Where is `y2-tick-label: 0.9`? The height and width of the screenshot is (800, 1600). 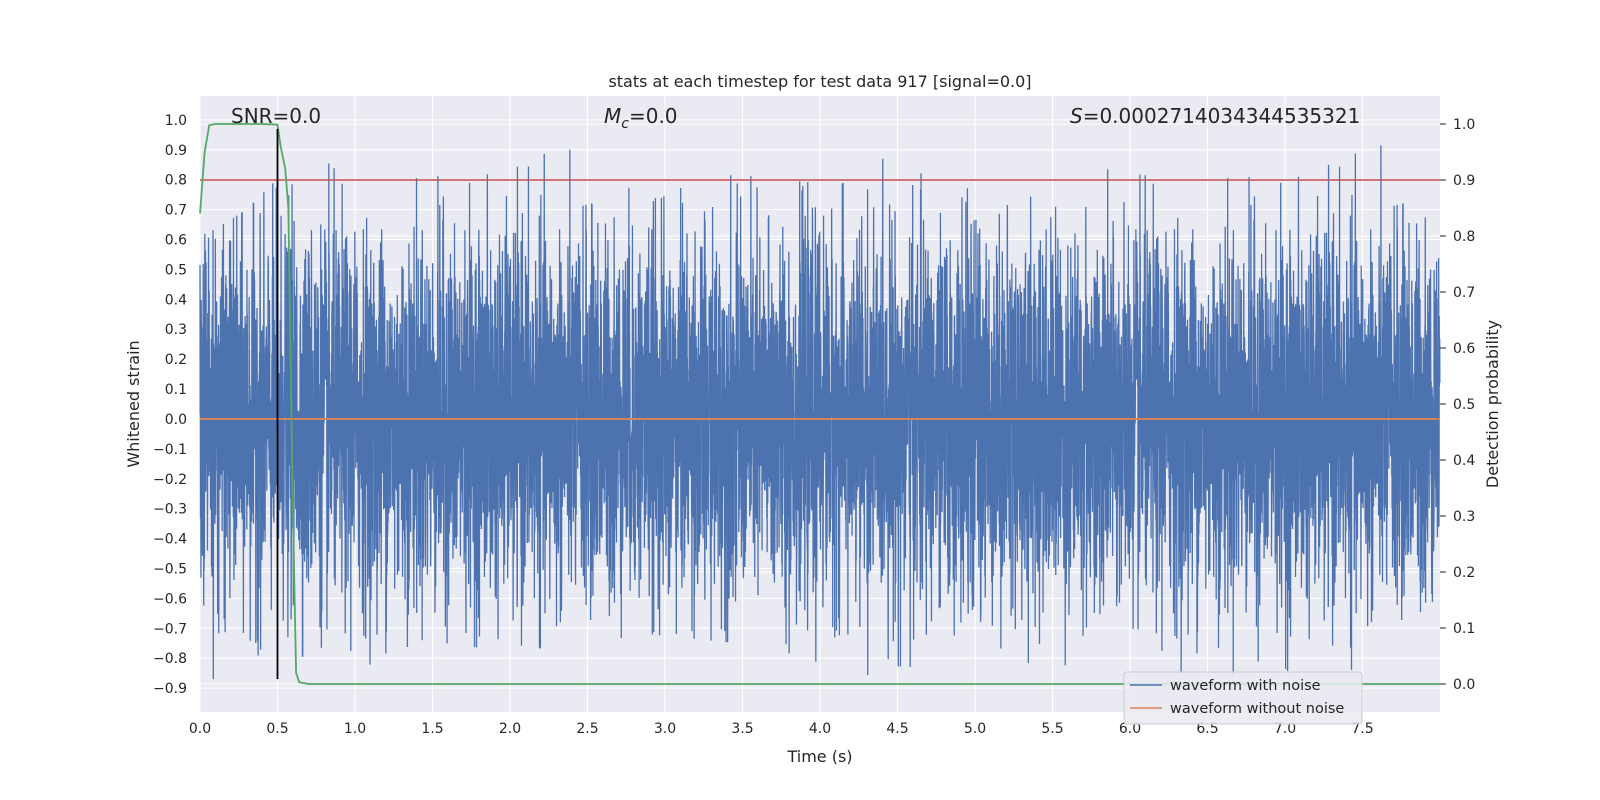
y2-tick-label: 0.9 is located at coordinates (1464, 181).